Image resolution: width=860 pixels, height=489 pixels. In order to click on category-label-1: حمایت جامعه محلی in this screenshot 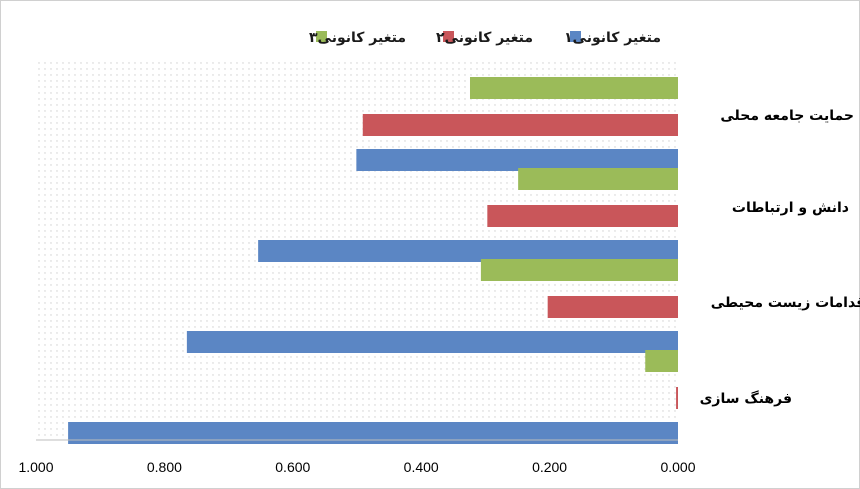, I will do `click(787, 116)`.